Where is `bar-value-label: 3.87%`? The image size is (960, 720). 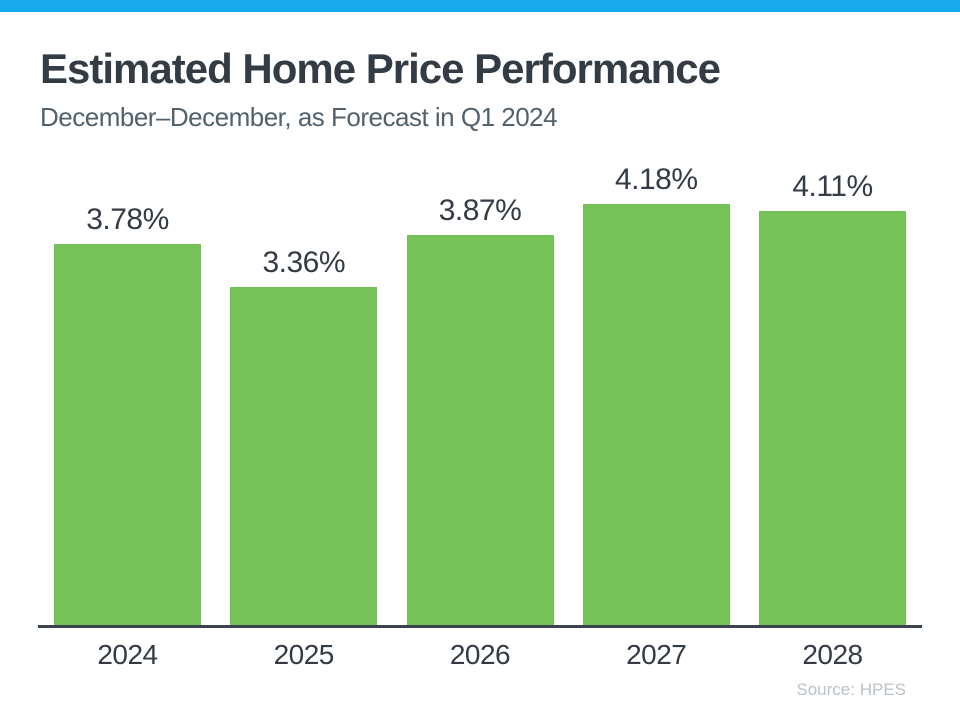 bar-value-label: 3.87% is located at coordinates (480, 211).